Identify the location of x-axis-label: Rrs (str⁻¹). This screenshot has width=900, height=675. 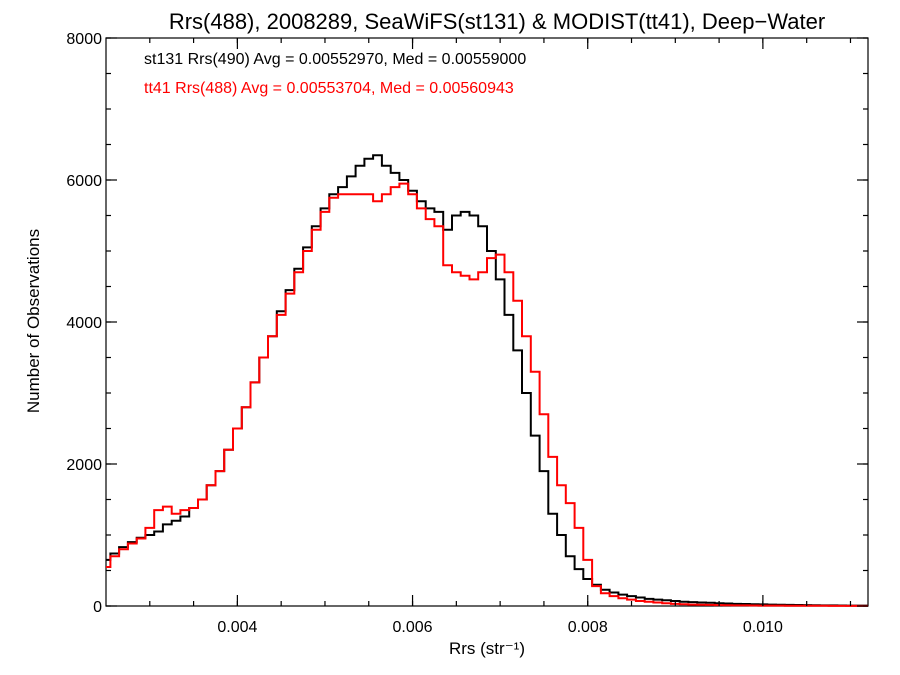
(487, 648).